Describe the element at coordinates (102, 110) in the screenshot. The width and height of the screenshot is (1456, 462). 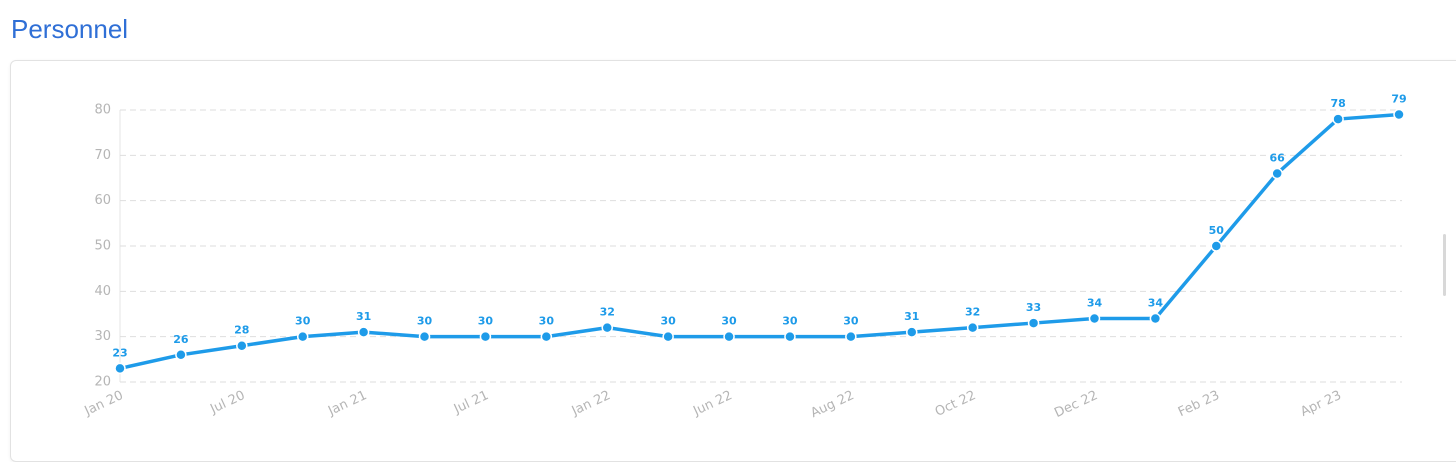
I see `y-tick-label: 80` at that location.